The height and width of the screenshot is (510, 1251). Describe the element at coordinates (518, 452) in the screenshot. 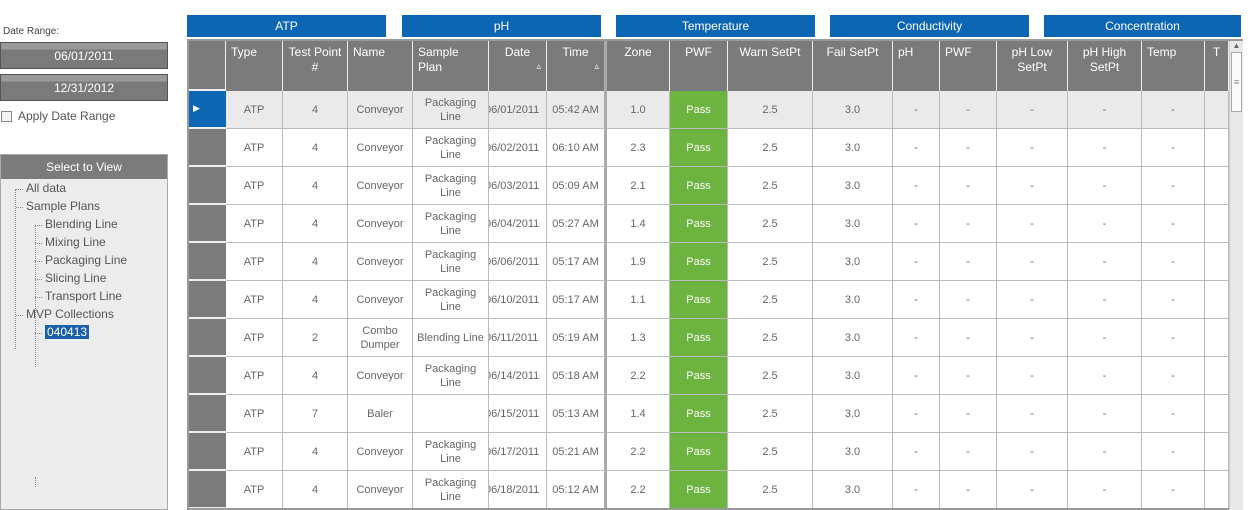

I see `table-cell: 06/17/2011` at that location.